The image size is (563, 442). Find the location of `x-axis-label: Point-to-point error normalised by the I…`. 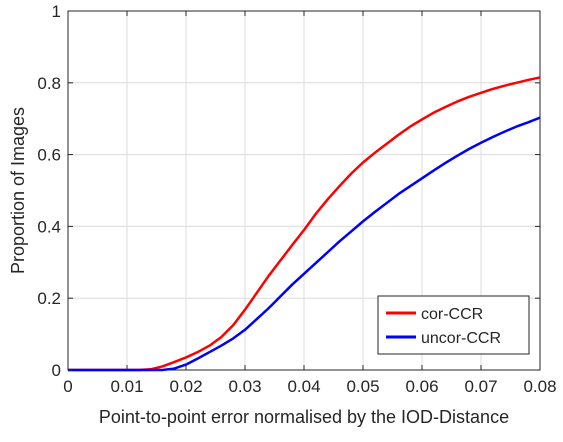

x-axis-label: Point-to-point error normalised by the I… is located at coordinates (304, 417).